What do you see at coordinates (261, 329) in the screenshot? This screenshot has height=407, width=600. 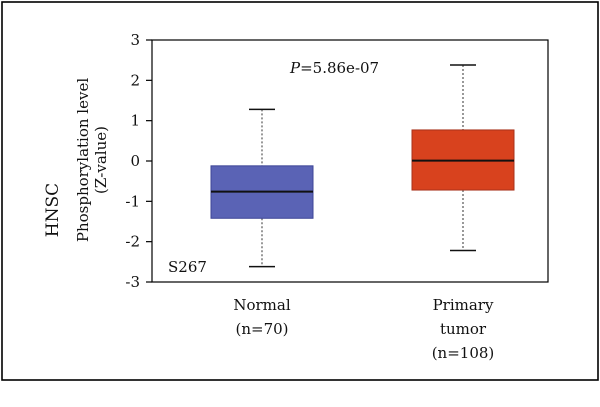 I see `x-category-label: (n=70)` at bounding box center [261, 329].